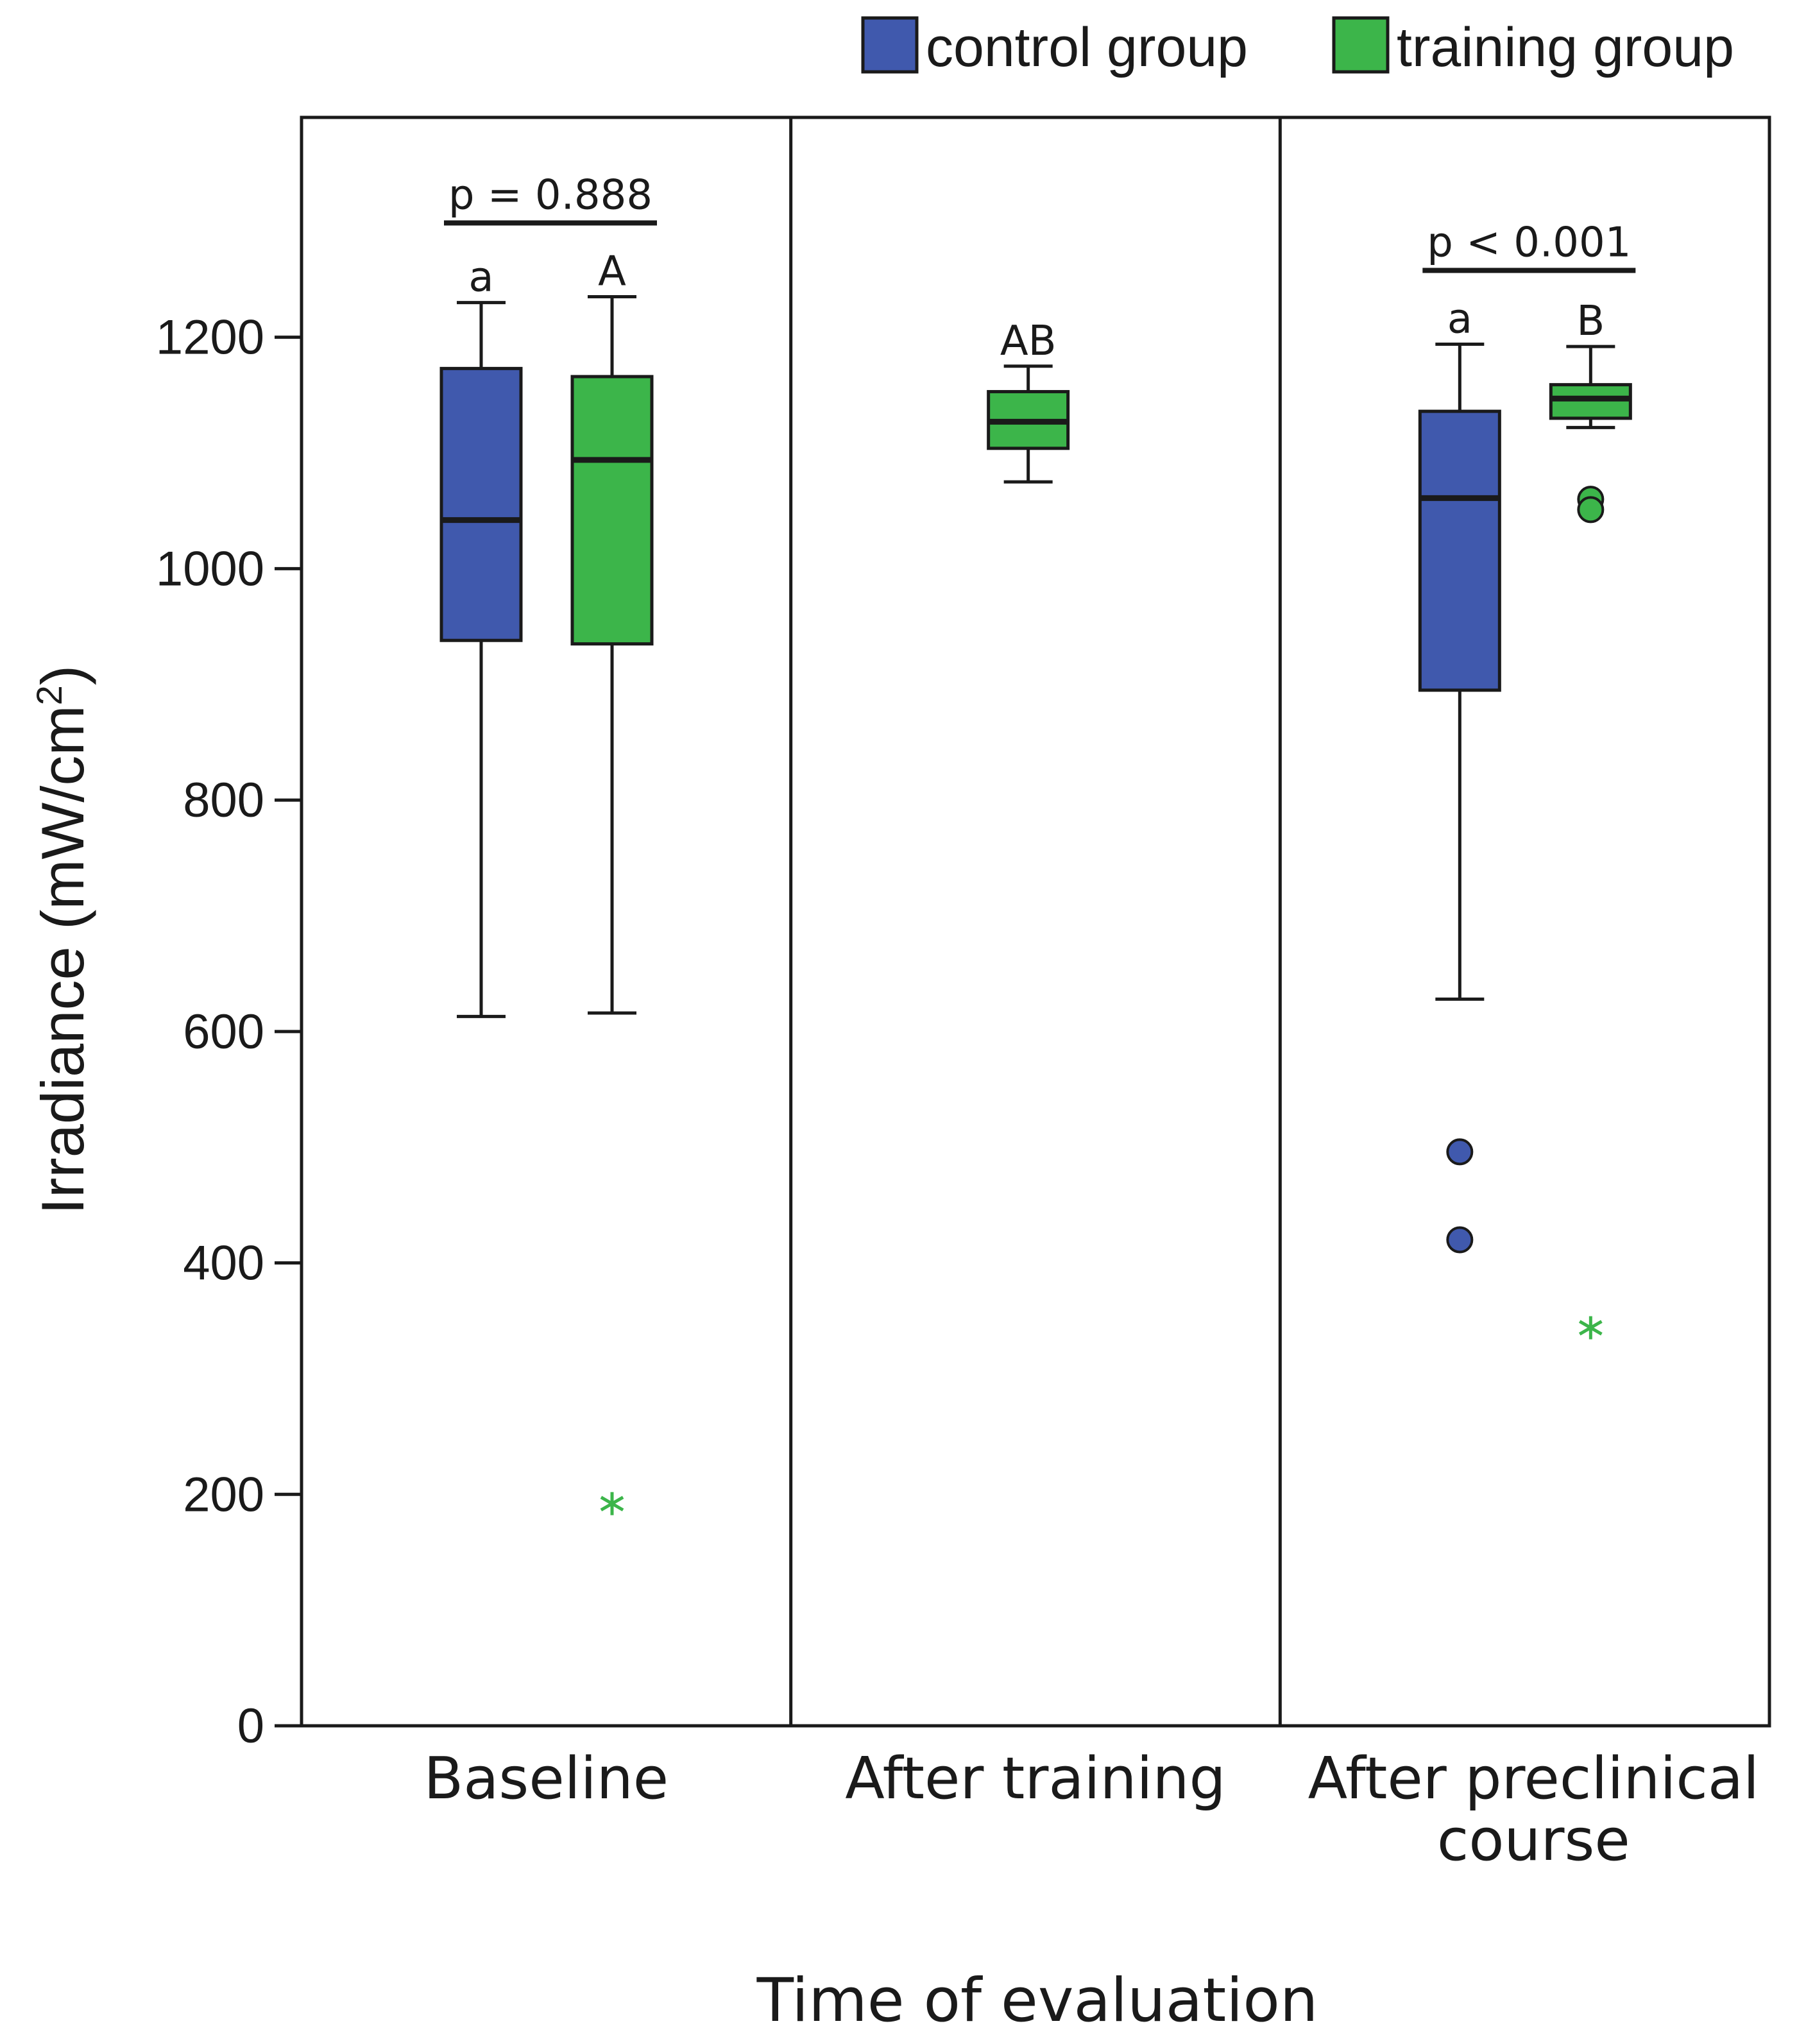  I want to click on x-category-label-after-preclinical-course: course, so click(1533, 1841).